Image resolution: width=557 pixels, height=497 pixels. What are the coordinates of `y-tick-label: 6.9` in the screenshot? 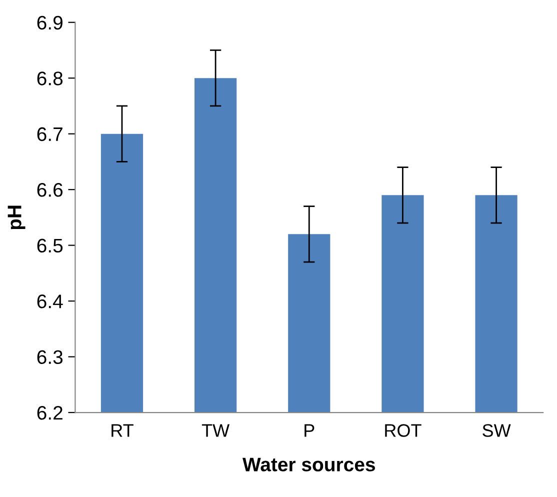 It's located at (49, 23).